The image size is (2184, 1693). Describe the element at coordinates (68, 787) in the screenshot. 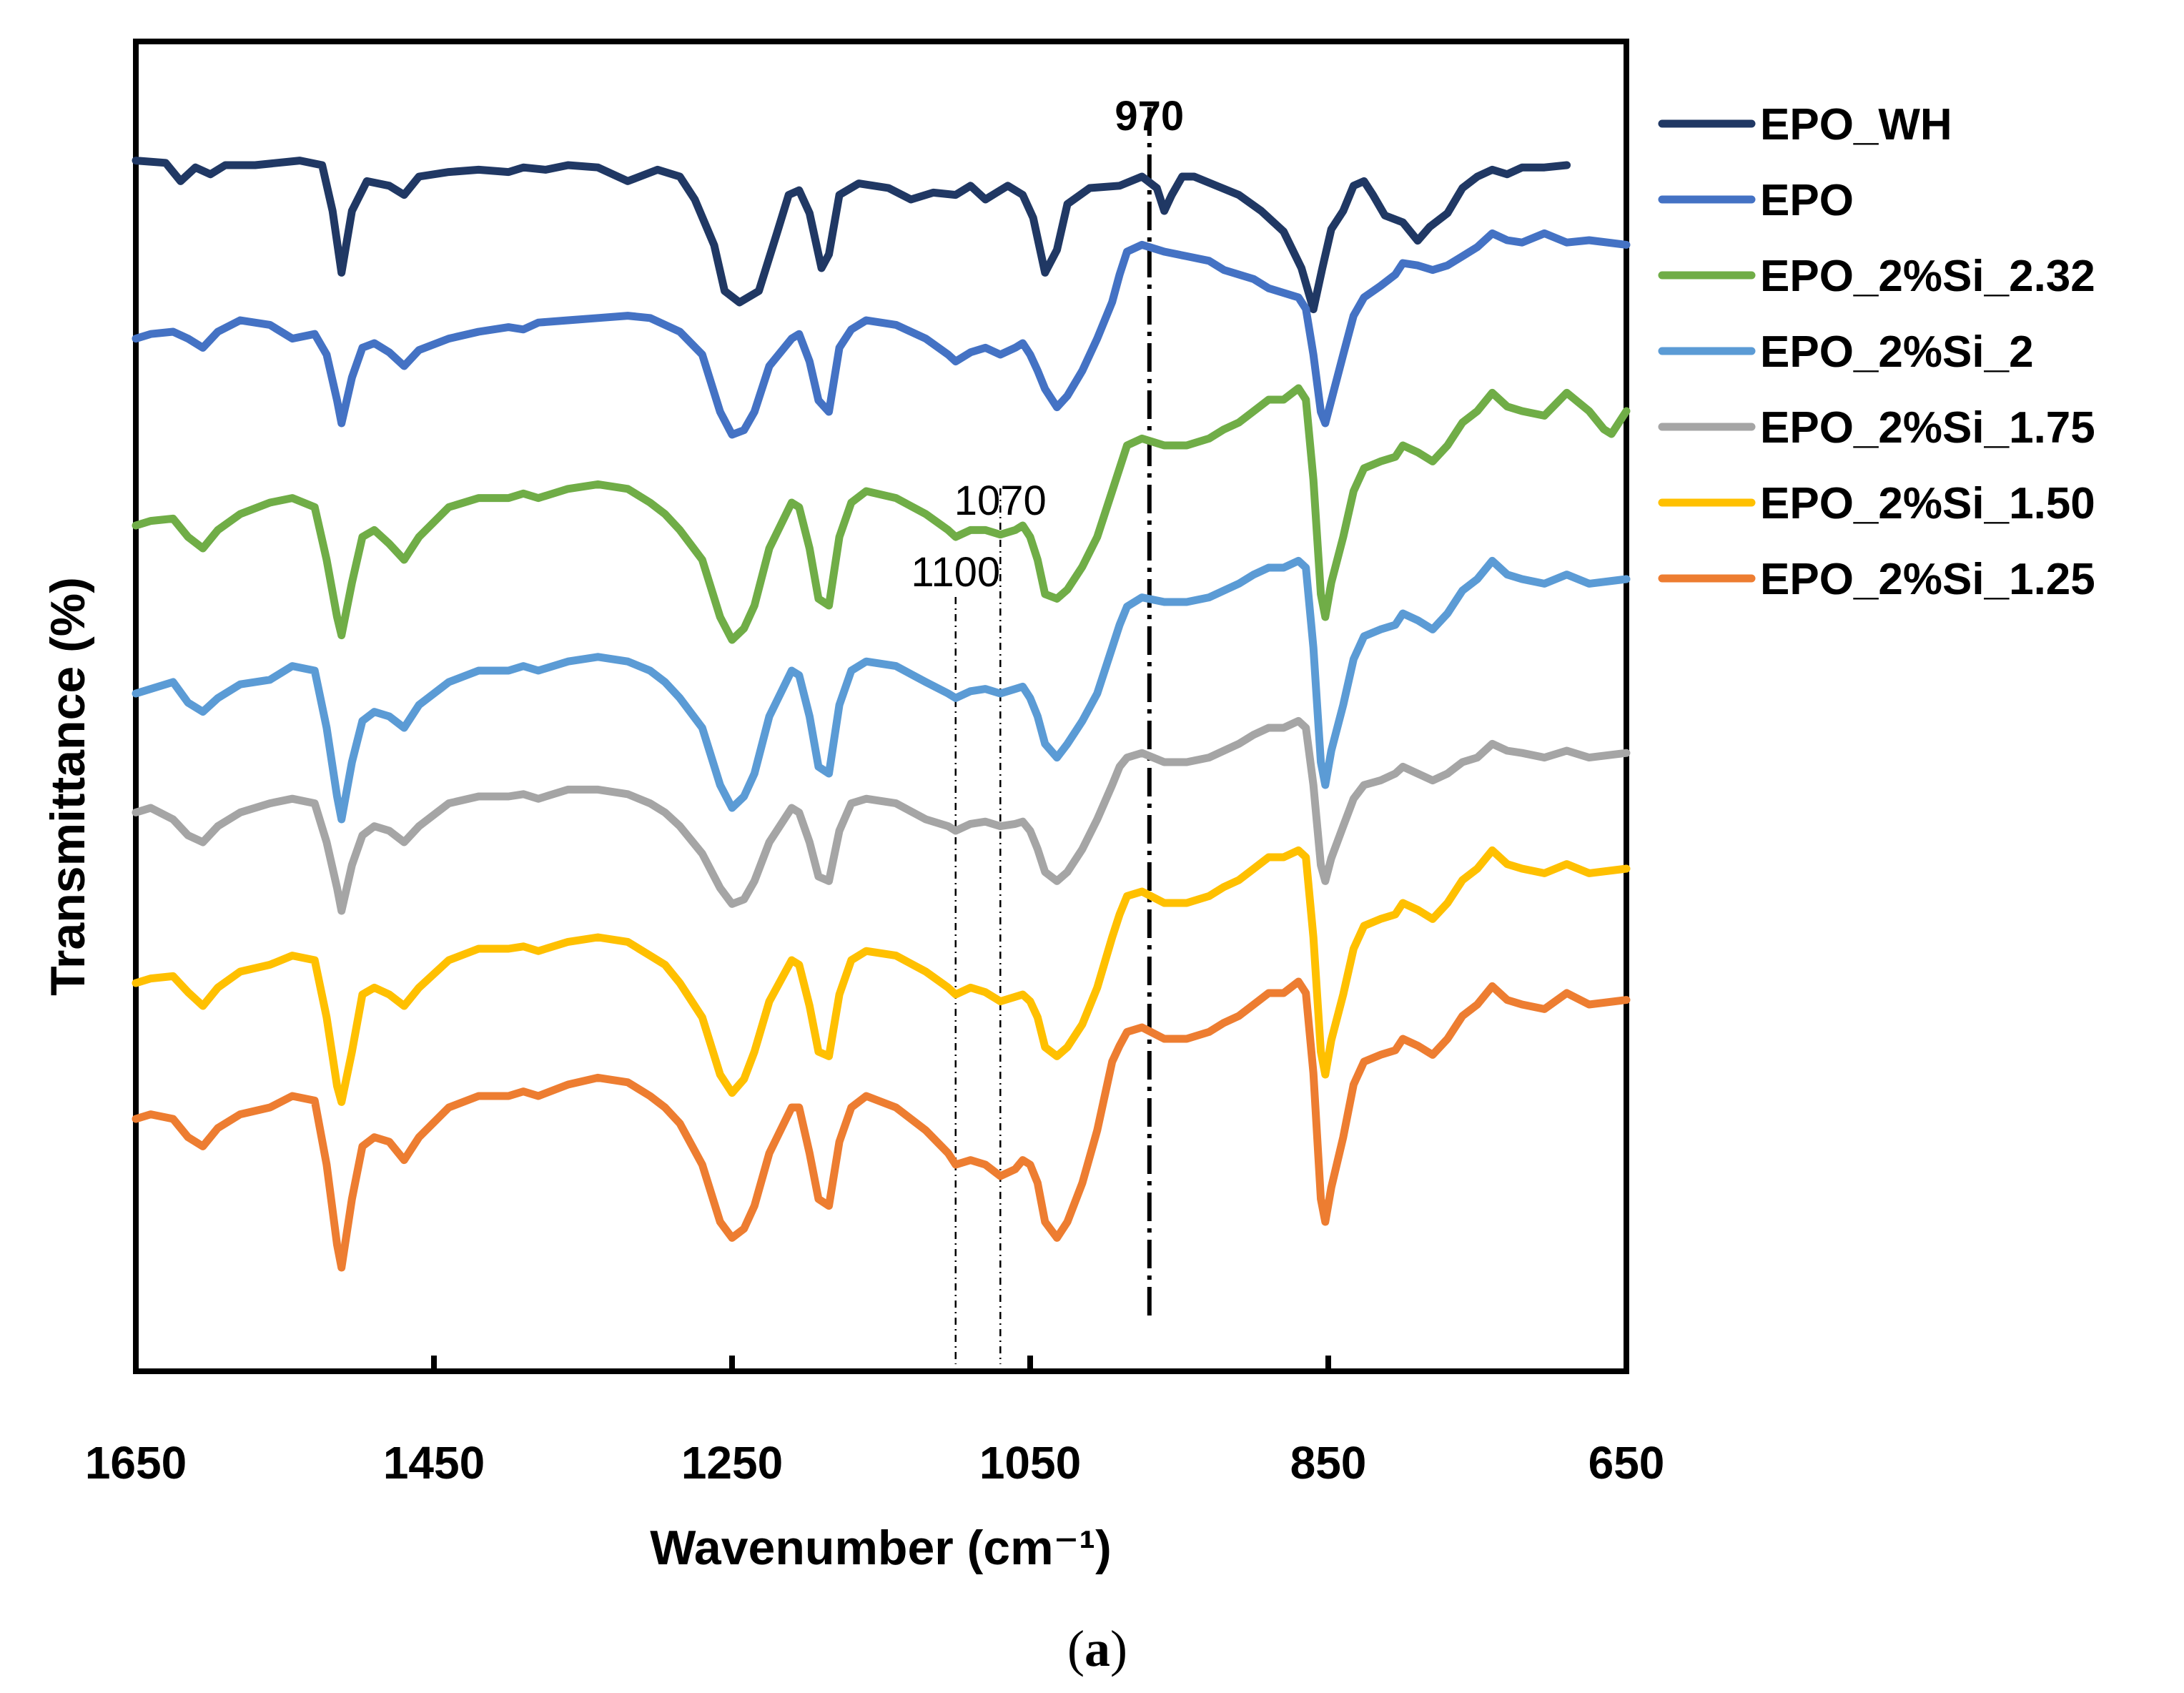

I see `y-axis-title: Transmittance (%)` at that location.